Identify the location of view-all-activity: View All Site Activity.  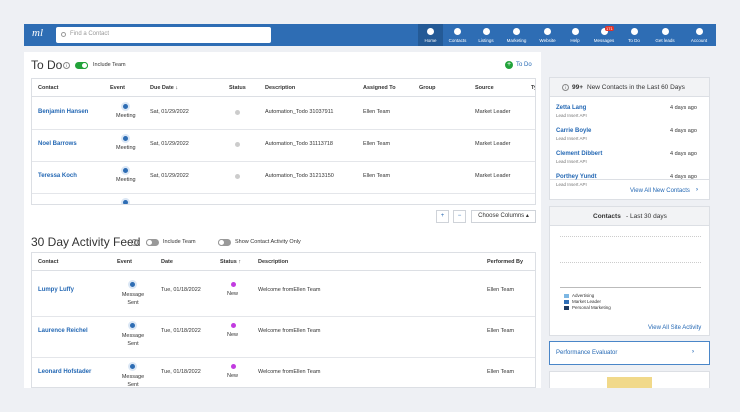
(675, 328).